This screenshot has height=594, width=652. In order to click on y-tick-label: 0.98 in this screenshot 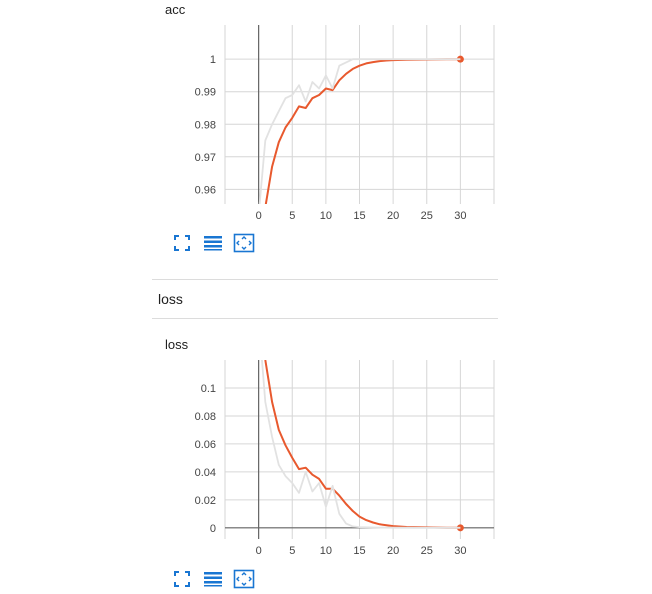, I will do `click(205, 125)`.